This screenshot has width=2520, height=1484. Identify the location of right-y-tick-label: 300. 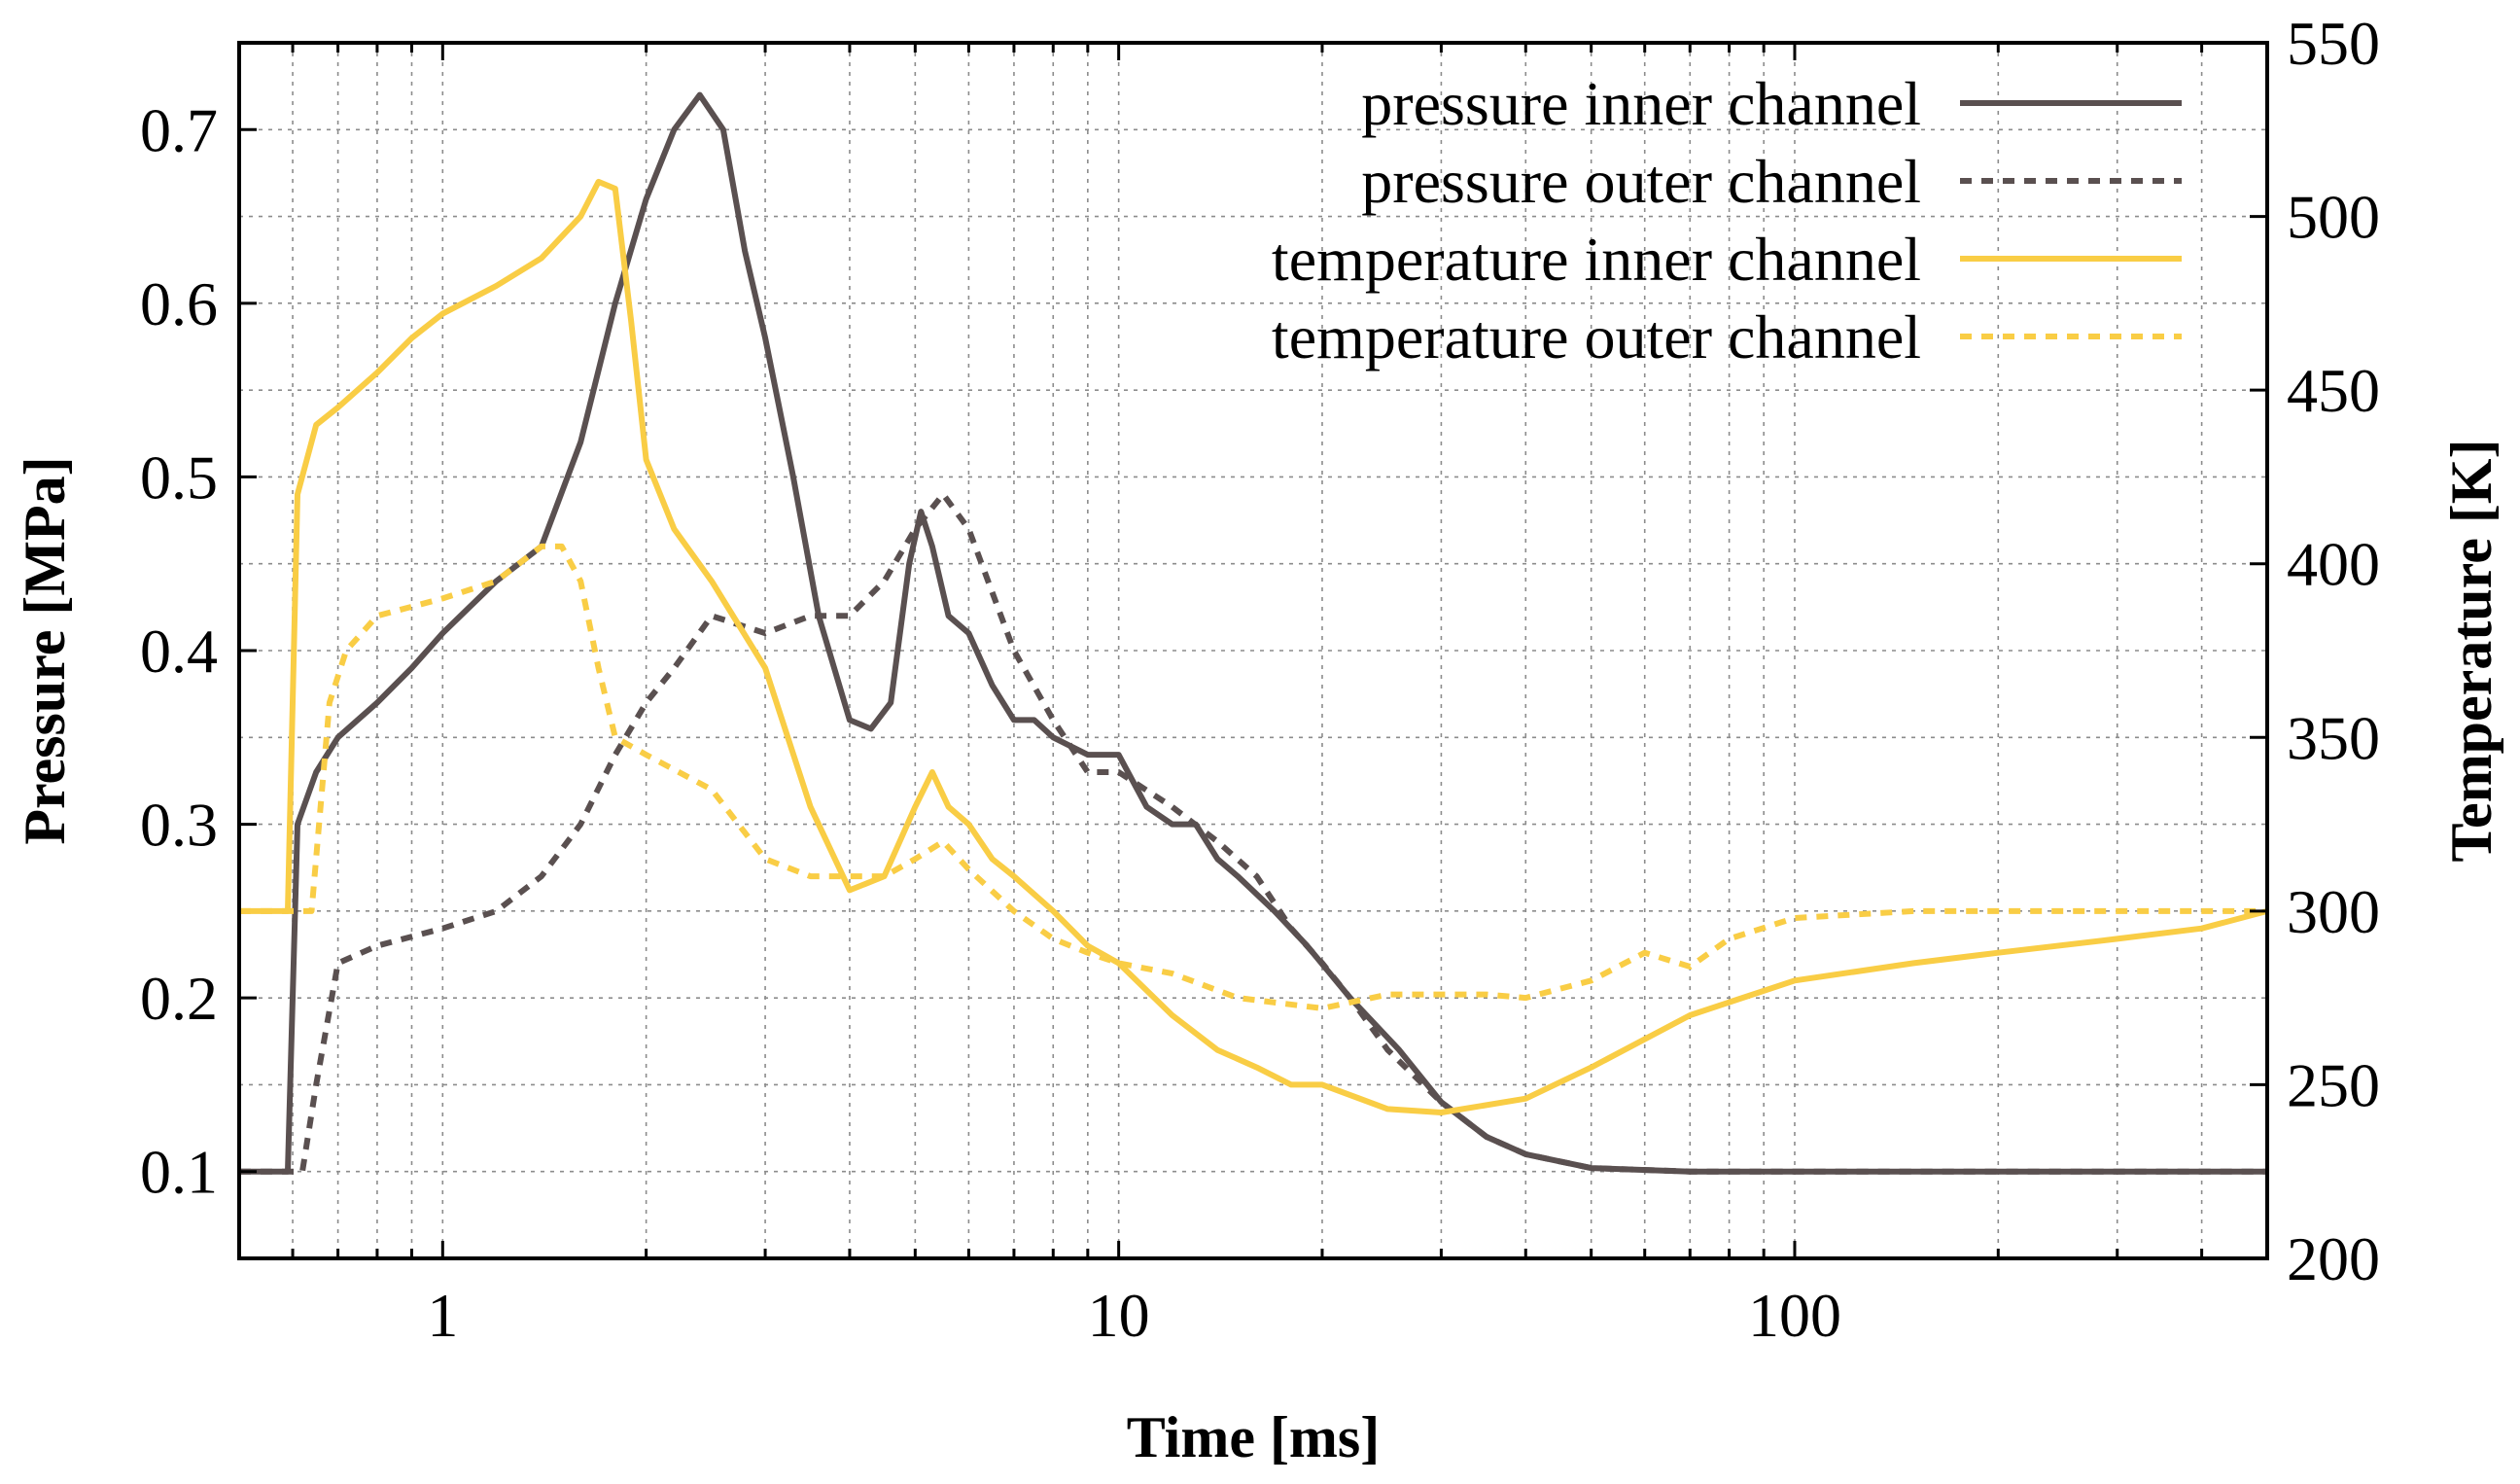
(2333, 912).